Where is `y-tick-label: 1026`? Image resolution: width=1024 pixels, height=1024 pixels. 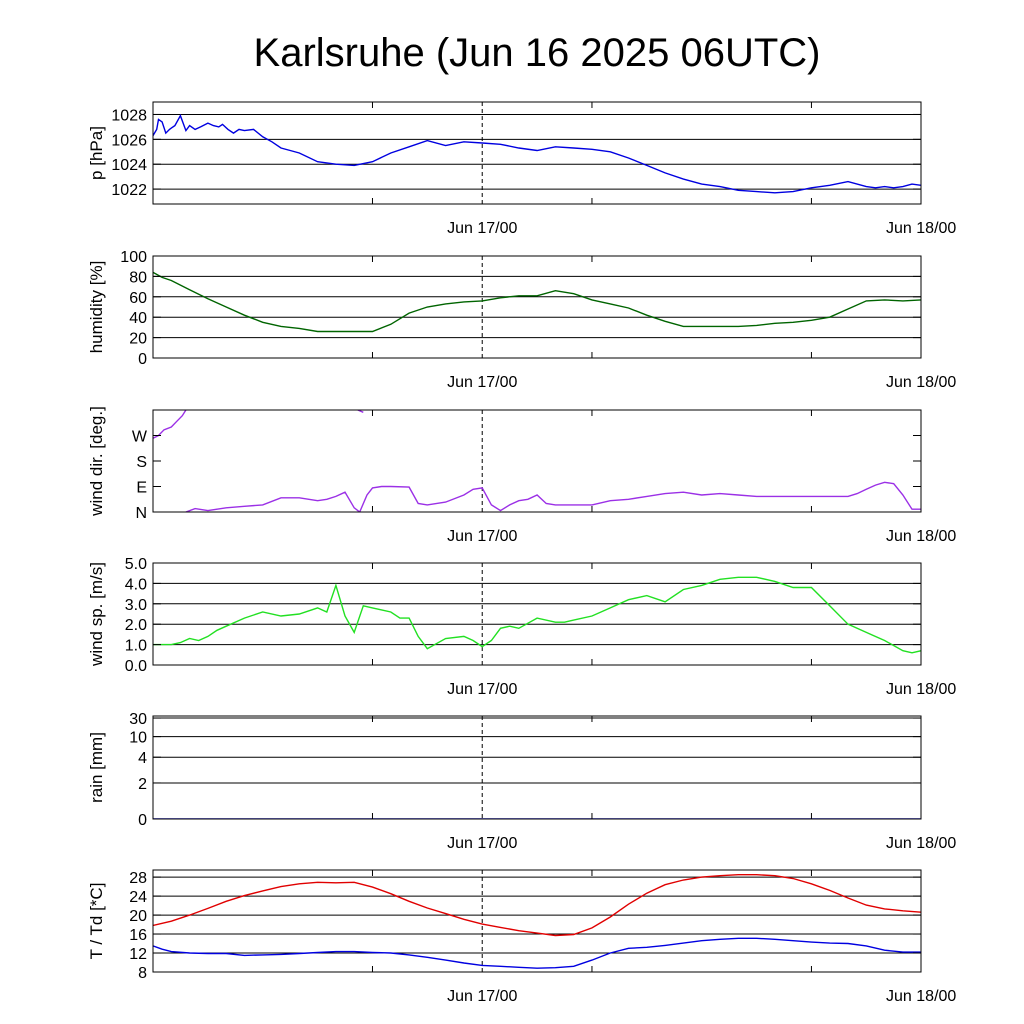
y-tick-label: 1026 is located at coordinates (129, 140).